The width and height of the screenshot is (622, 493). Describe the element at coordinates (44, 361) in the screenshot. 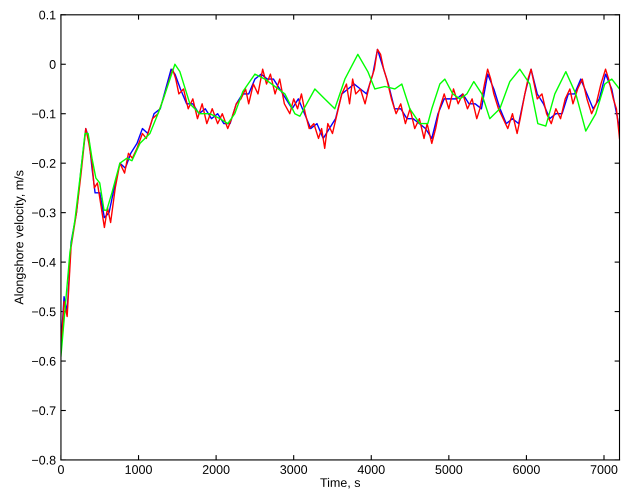

I see `y-tick-label: −0.6` at that location.